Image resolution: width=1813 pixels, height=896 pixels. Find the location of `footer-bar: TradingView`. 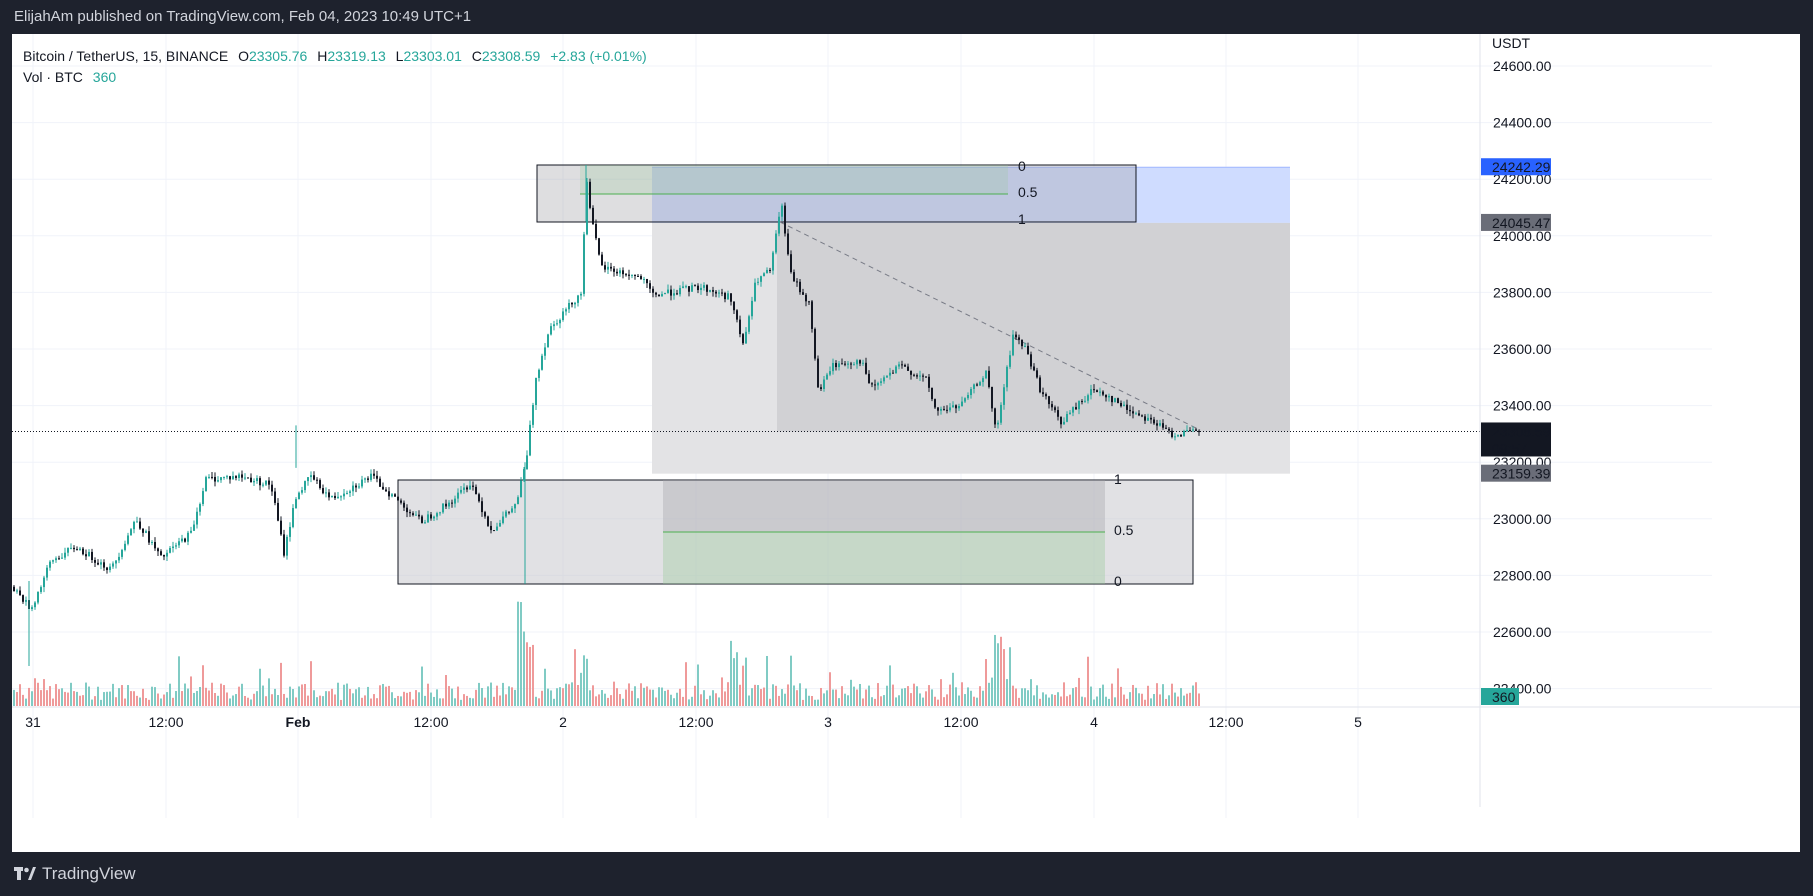

footer-bar: TradingView is located at coordinates (906, 874).